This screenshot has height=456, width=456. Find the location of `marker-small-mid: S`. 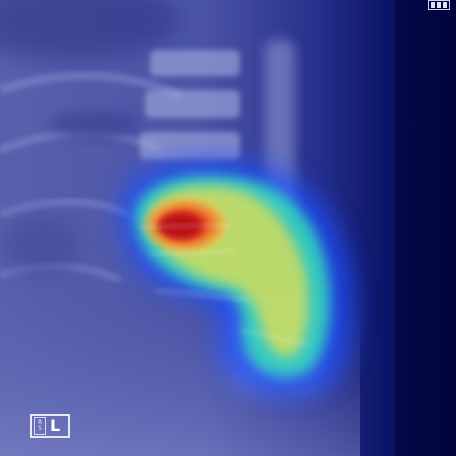

marker-small-mid: S is located at coordinates (40, 428).